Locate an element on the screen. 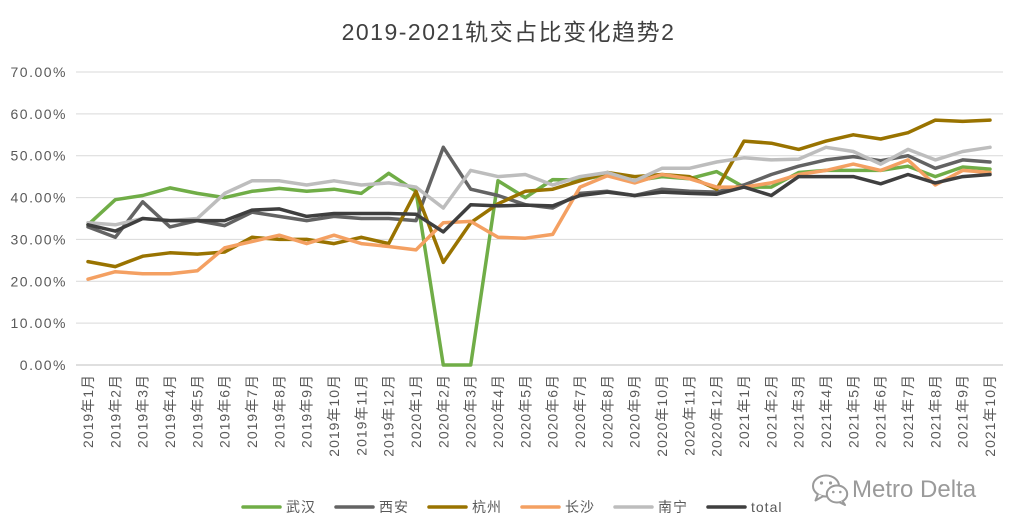 This screenshot has width=1017, height=531. x-tick-label: 2020年2月 is located at coordinates (443, 411).